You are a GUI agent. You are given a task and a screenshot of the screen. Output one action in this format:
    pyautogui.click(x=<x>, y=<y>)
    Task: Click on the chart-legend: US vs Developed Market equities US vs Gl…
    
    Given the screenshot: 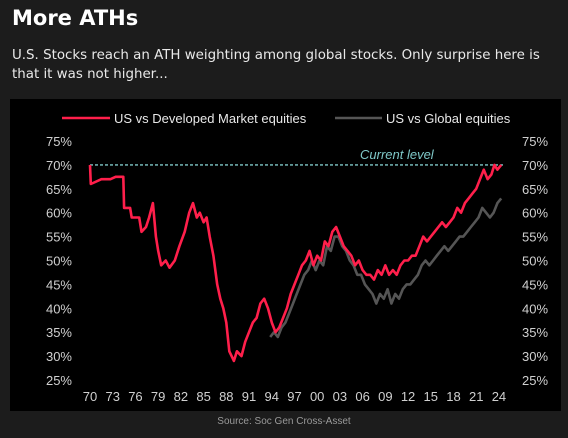 What is the action you would take?
    pyautogui.click(x=286, y=118)
    